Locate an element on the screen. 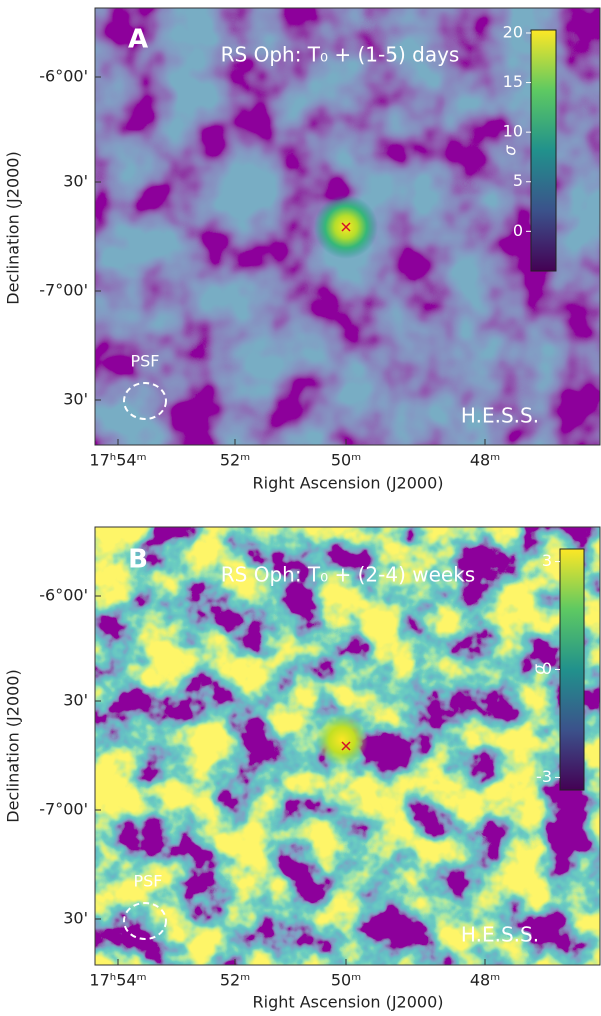 This screenshot has height=1016, width=601. panel-title: RS Oph: T₀ + (2-4) weeks is located at coordinates (348, 575).